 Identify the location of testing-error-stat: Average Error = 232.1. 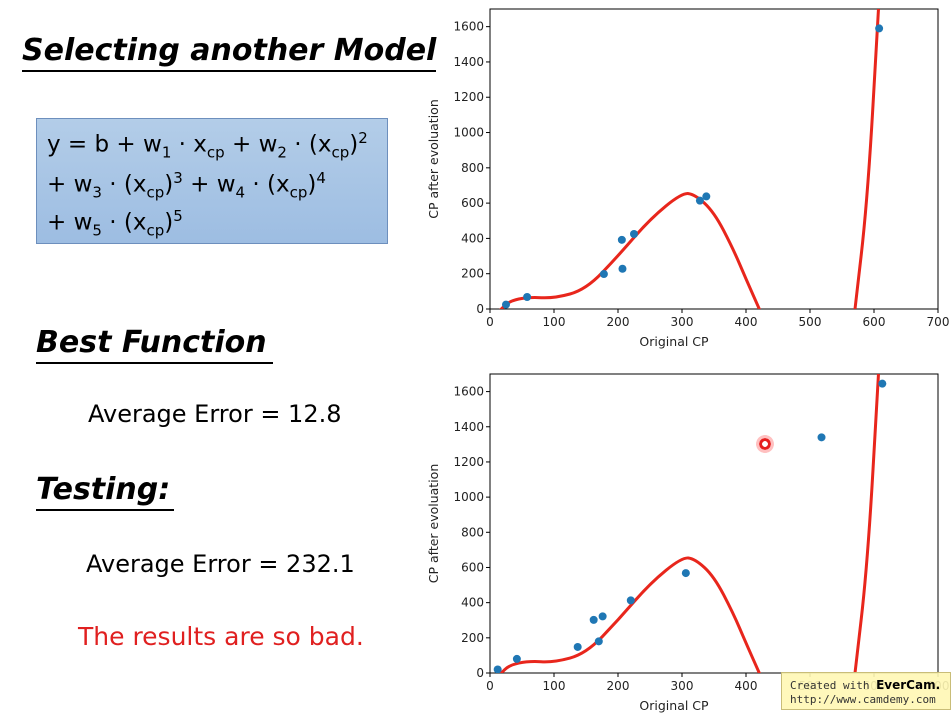
(220, 564).